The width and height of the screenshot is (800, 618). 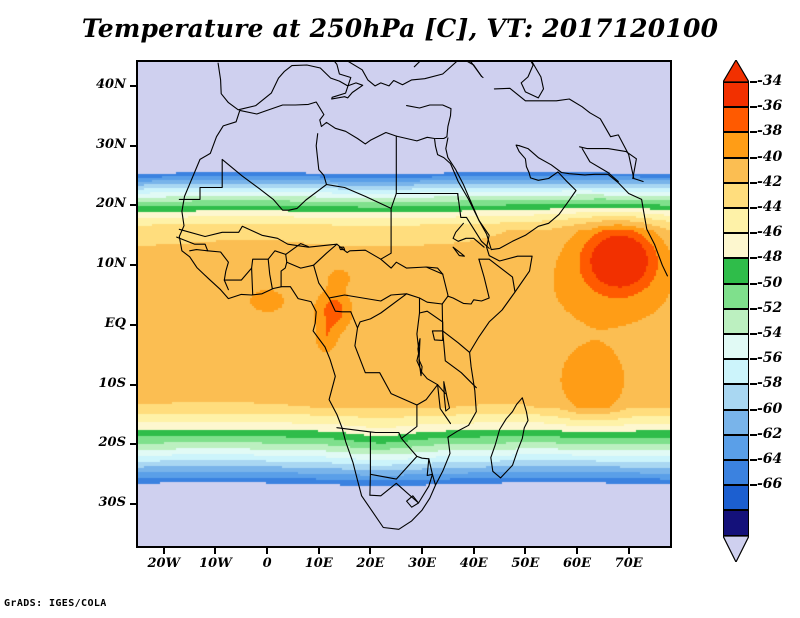 I want to click on x-axis-label: 50E, so click(x=525, y=563).